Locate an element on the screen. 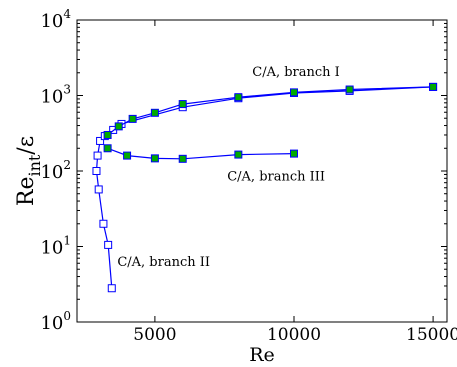 This screenshot has width=457, height=367. y-tick-label: 10² is located at coordinates (55, 170).